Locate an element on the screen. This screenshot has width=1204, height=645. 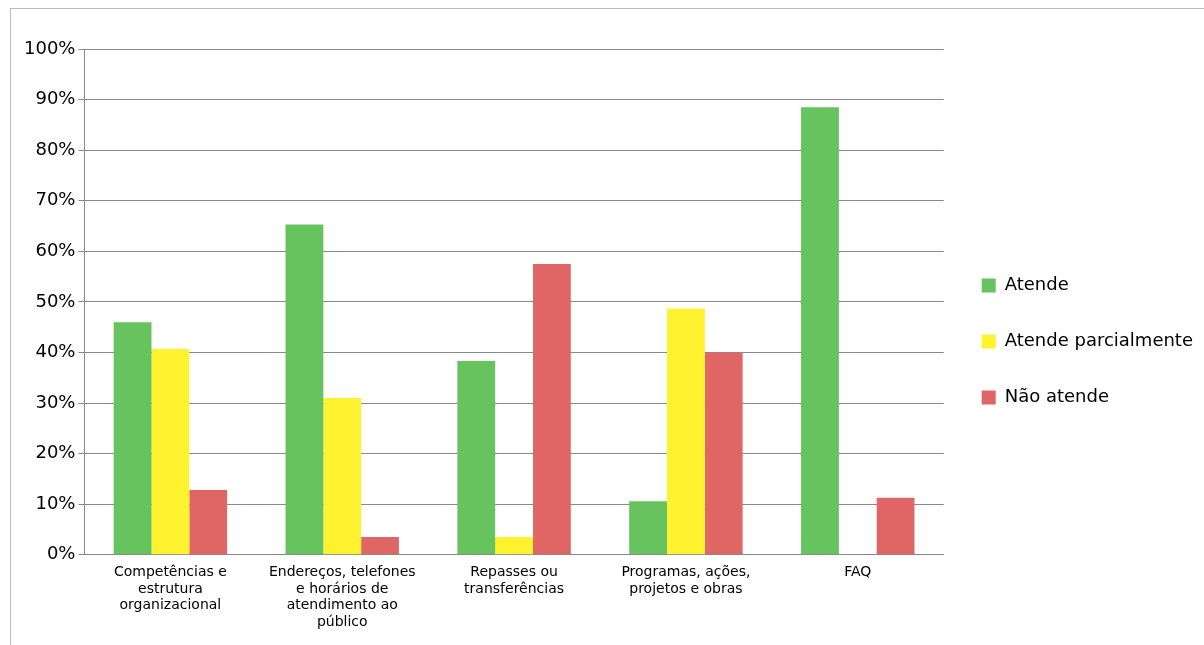
y-tick-label: 30% is located at coordinates (55, 401).